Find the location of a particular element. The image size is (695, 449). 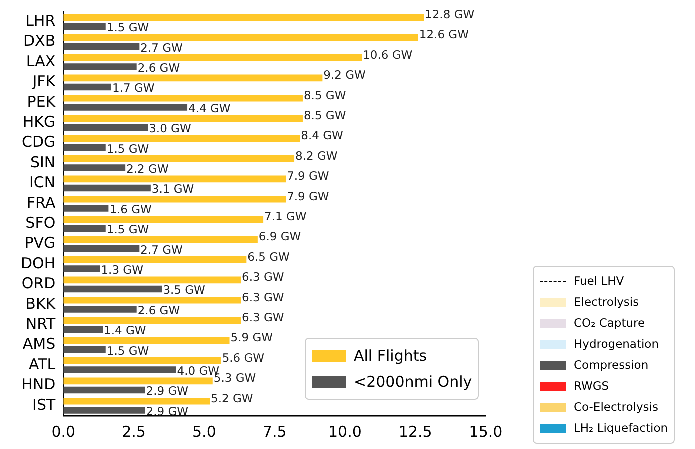

data-label: 12.6 GW is located at coordinates (444, 35).